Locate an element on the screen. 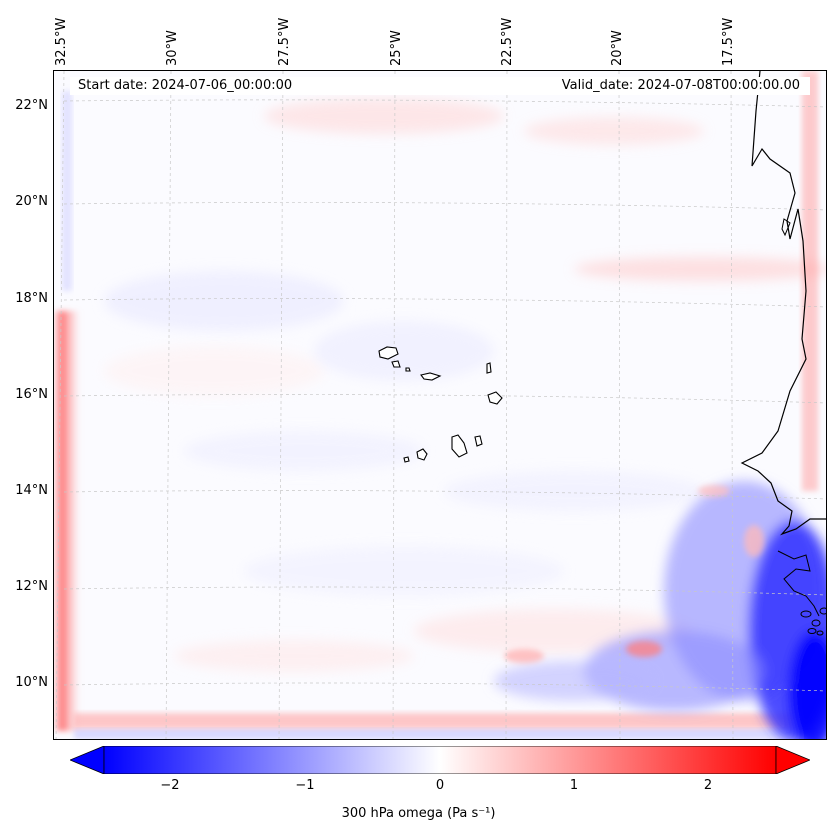 Image resolution: width=837 pixels, height=839 pixels. colorbar is located at coordinates (440, 761).